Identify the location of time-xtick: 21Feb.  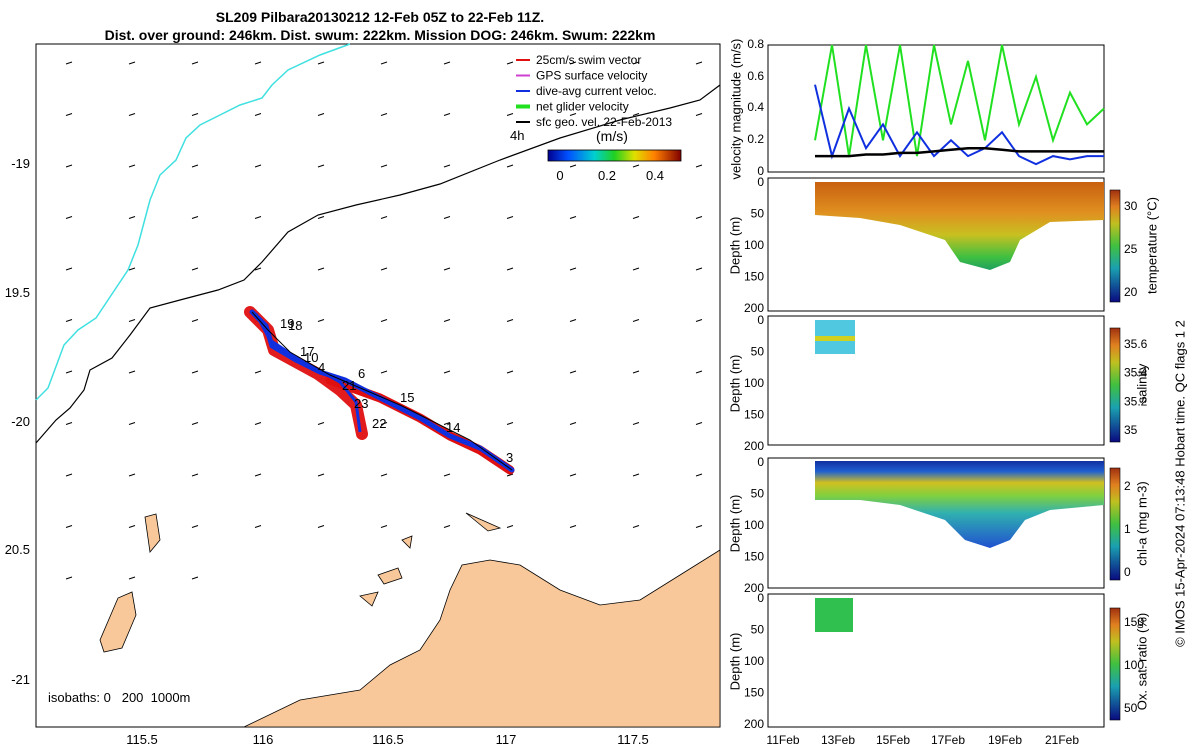
(1062, 740).